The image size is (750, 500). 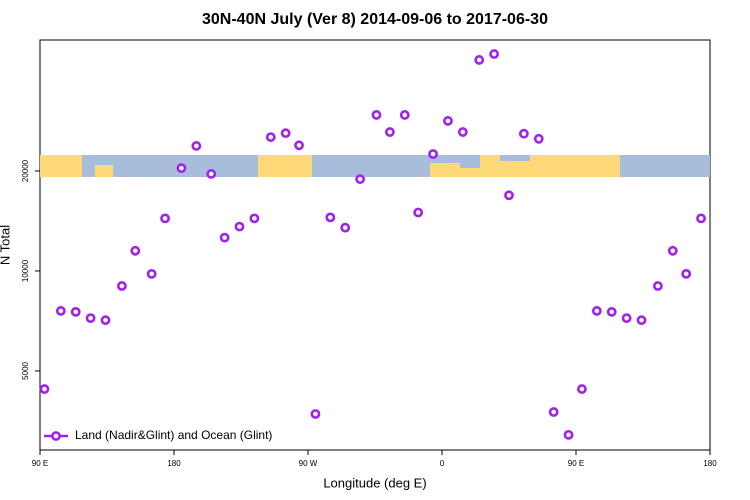 I want to click on map-strip, so click(x=375, y=166).